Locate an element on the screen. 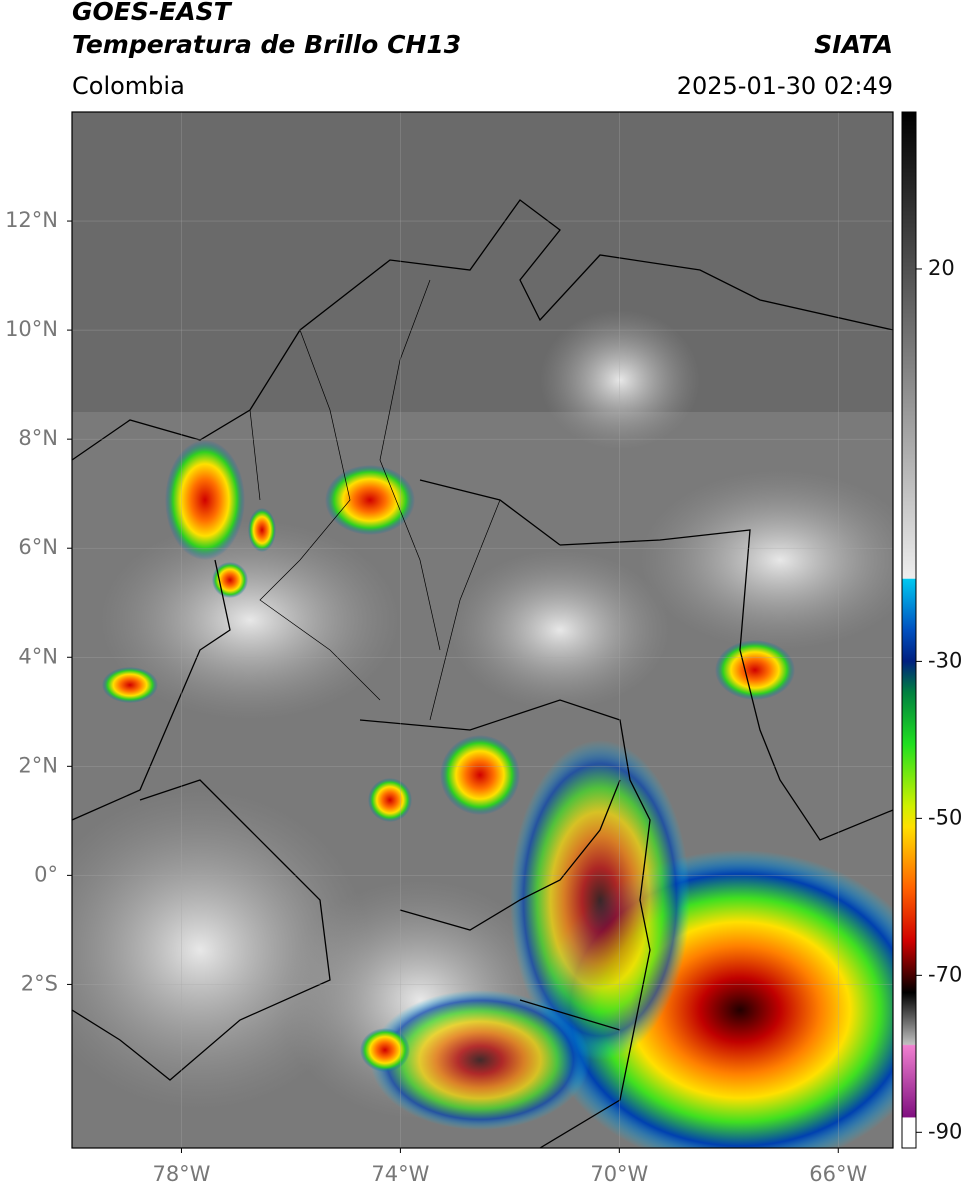  lon-tick-label: 66°W is located at coordinates (838, 1174).